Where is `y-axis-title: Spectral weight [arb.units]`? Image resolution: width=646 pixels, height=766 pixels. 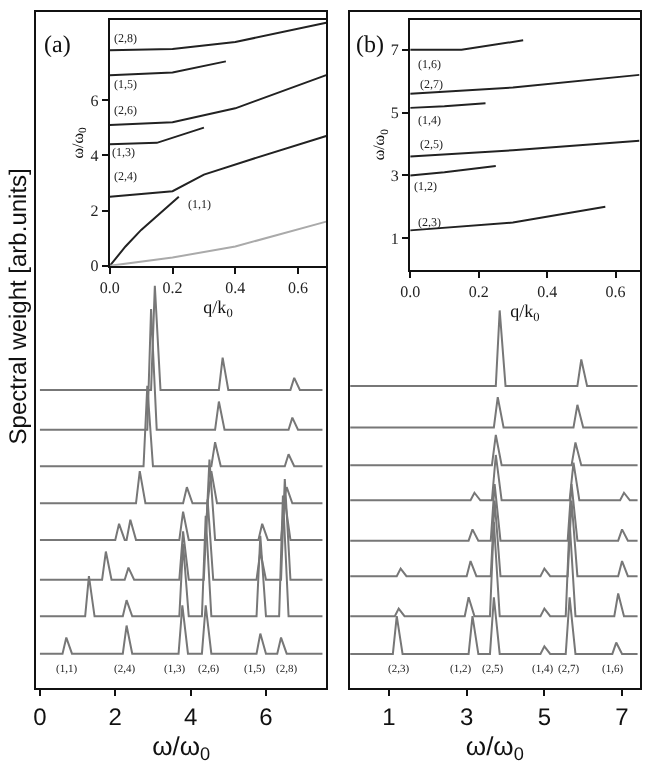 y-axis-title: Spectral weight [arb.units] is located at coordinates (17, 306).